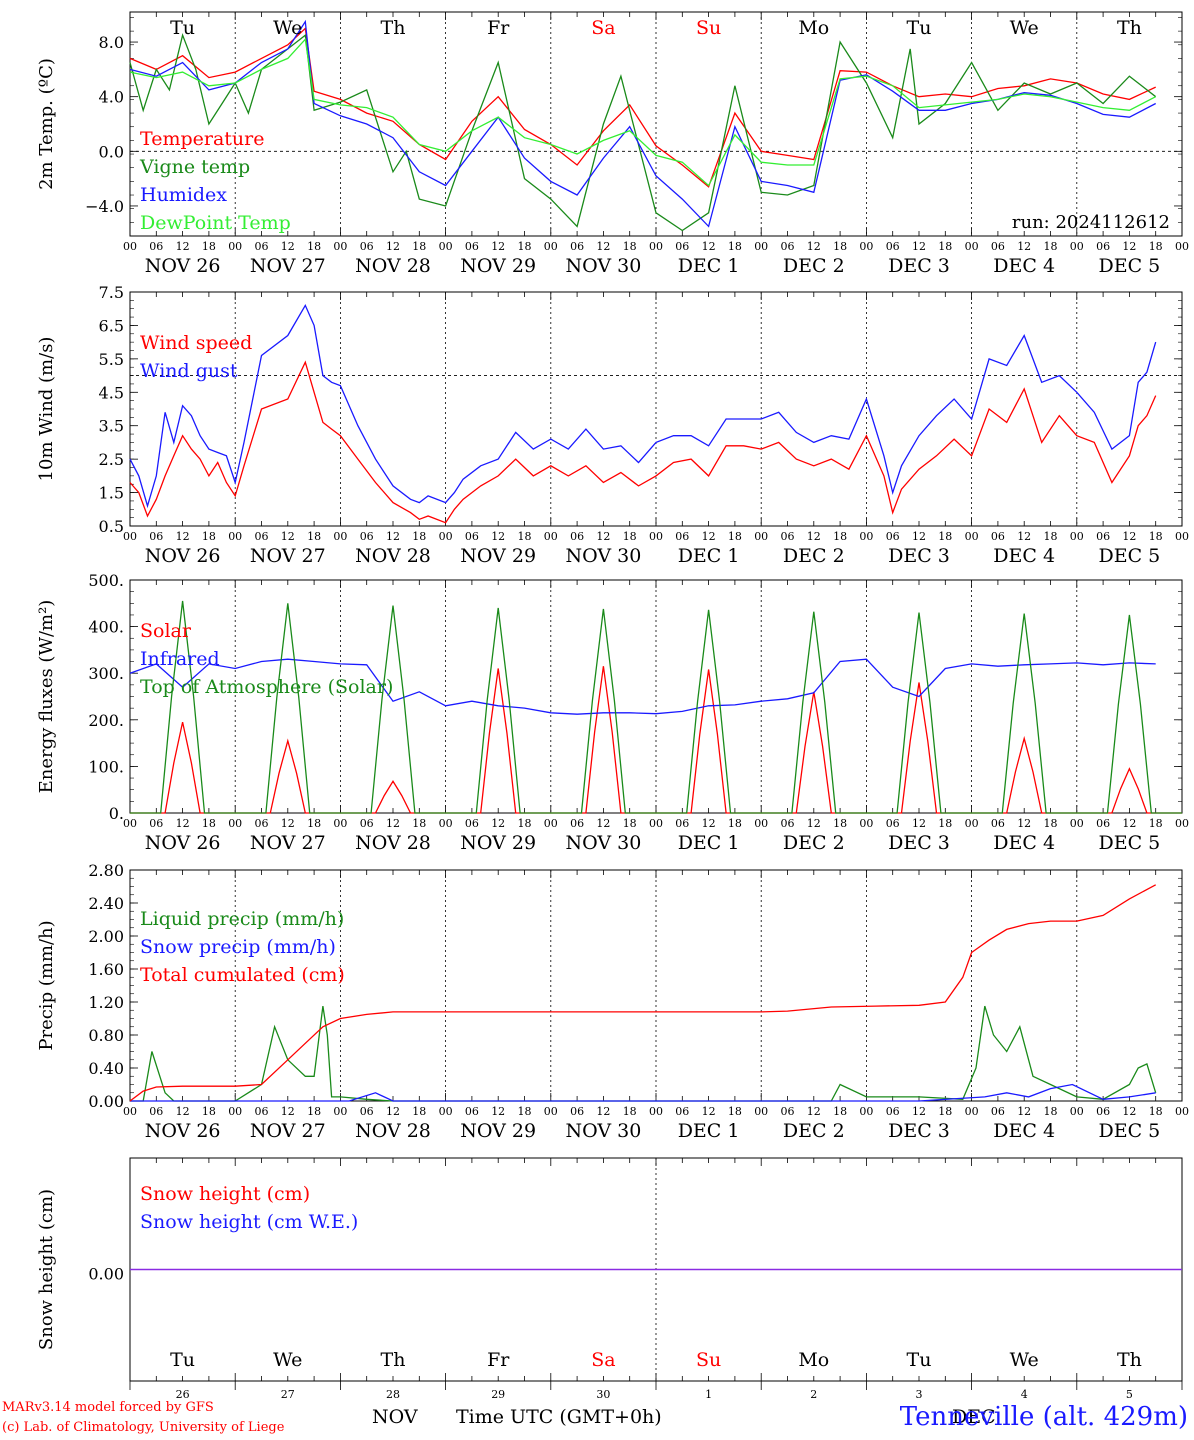 The image size is (1194, 1440). Describe the element at coordinates (225, 1194) in the screenshot. I see `legend-entry: Snow height (cm)` at that location.